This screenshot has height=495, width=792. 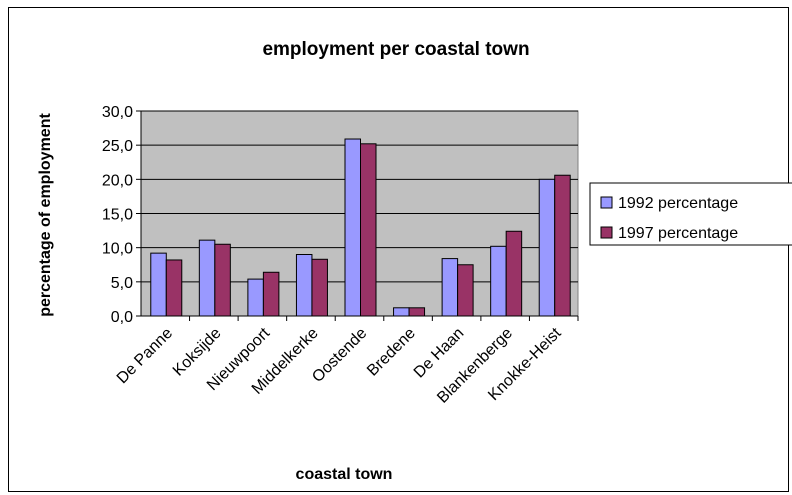 I want to click on bar-1997-middelkerke, so click(x=319, y=287).